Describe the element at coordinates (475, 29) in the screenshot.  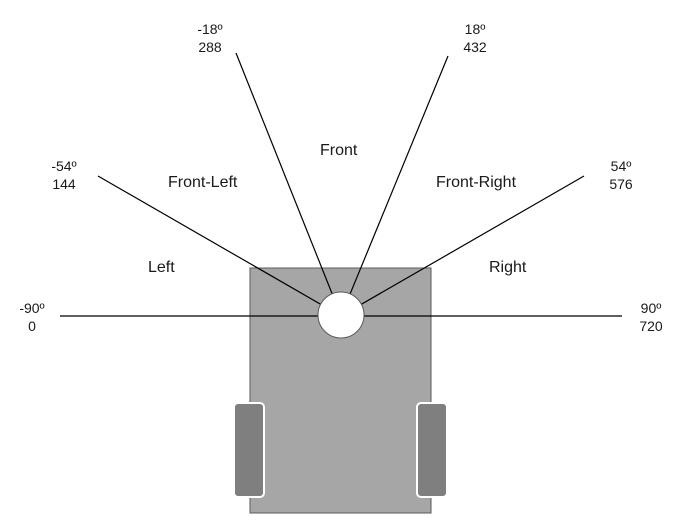
I see `ray-angle: 18º` at that location.